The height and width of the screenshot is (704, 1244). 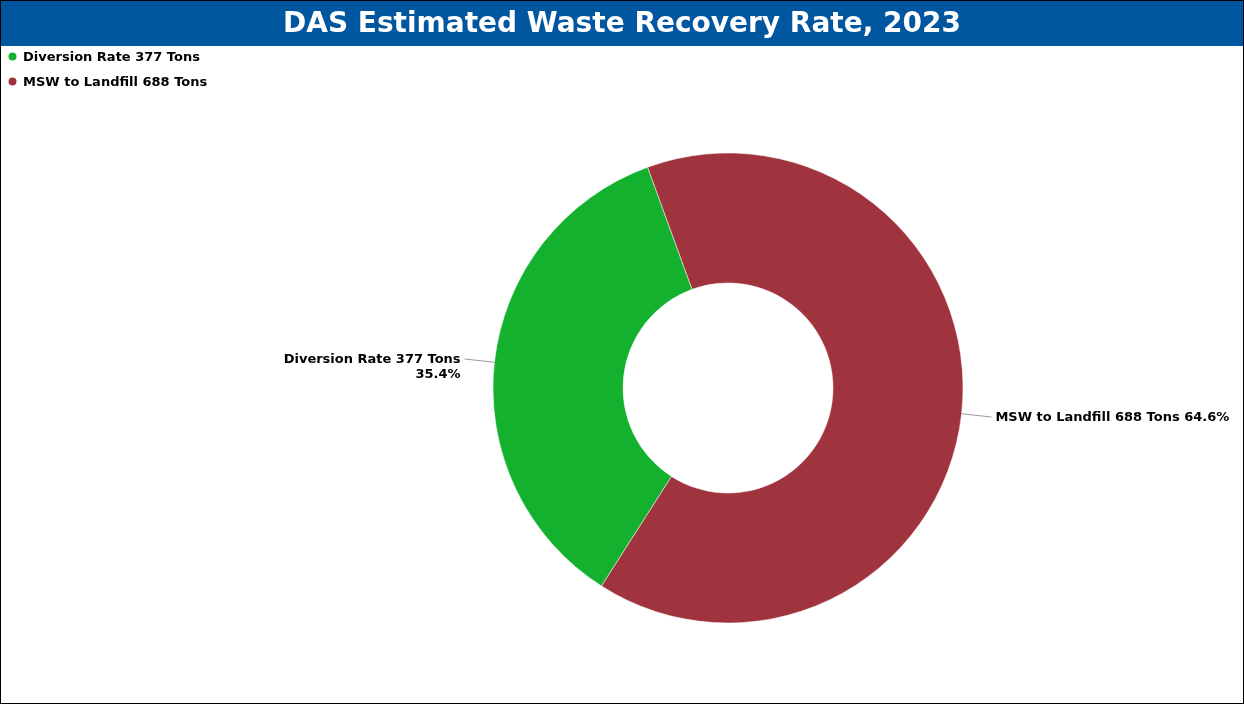 What do you see at coordinates (1112, 417) in the screenshot?
I see `category-label: MSW to Landfill 688 Tons 64.6%` at bounding box center [1112, 417].